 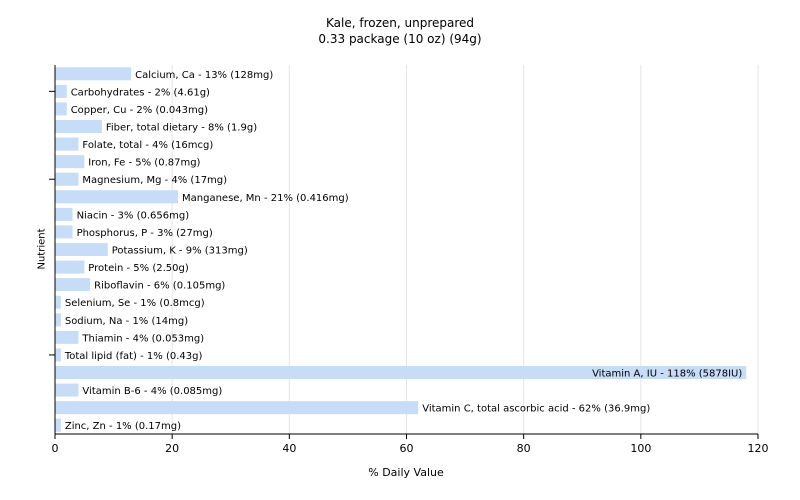 What do you see at coordinates (144, 163) in the screenshot?
I see `bar-label: Iron, Fe - 5% (0.87mg)` at bounding box center [144, 163].